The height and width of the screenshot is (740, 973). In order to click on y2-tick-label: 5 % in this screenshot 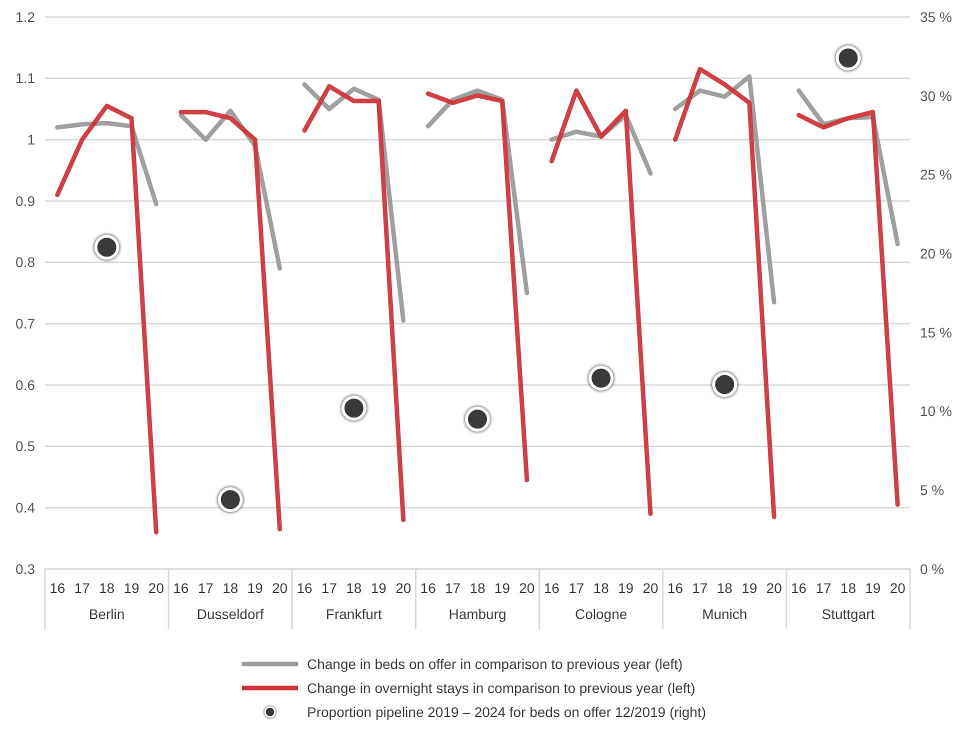, I will do `click(932, 490)`.